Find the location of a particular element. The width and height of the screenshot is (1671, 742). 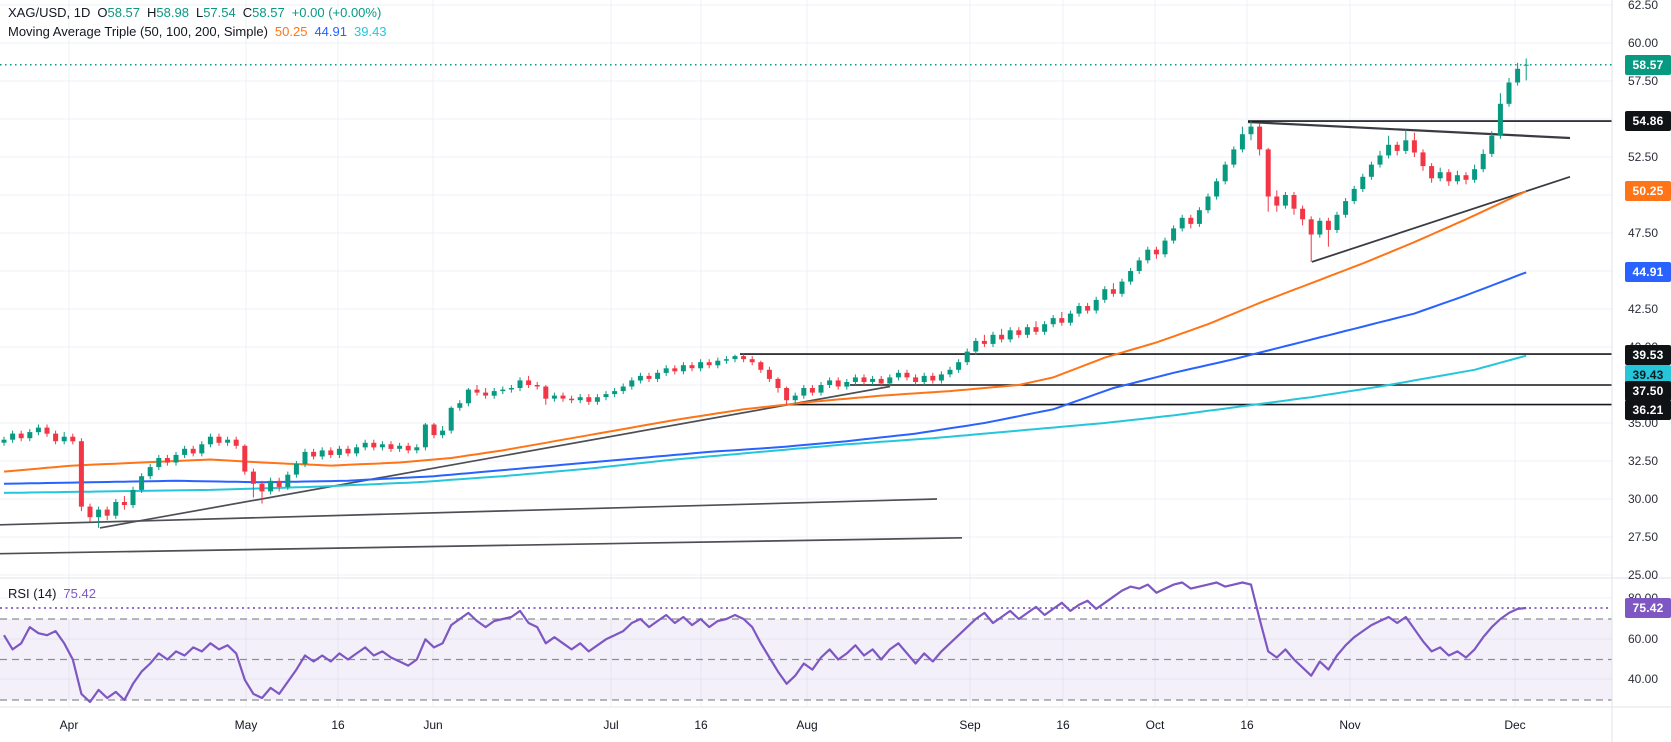

symbol-title: XAG/USD, 1D is located at coordinates (49, 12).